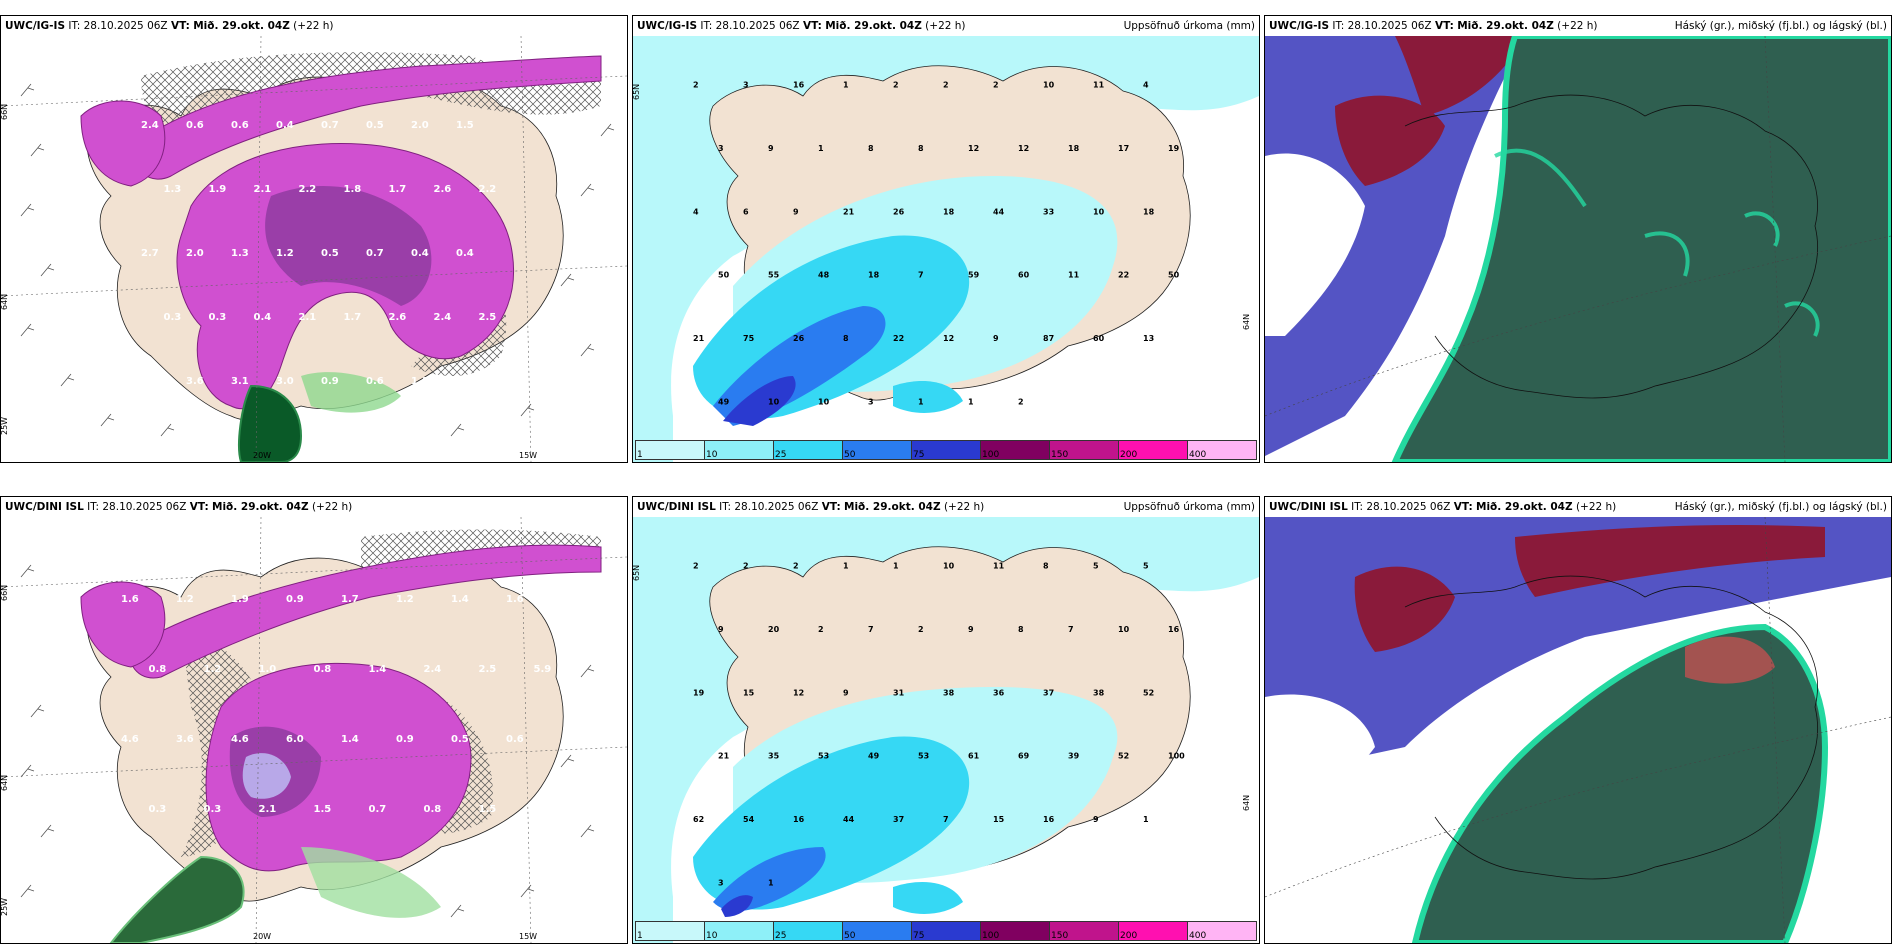 This screenshot has width=1900, height=950. I want to click on low-cloud-red, so click(1404, 609).